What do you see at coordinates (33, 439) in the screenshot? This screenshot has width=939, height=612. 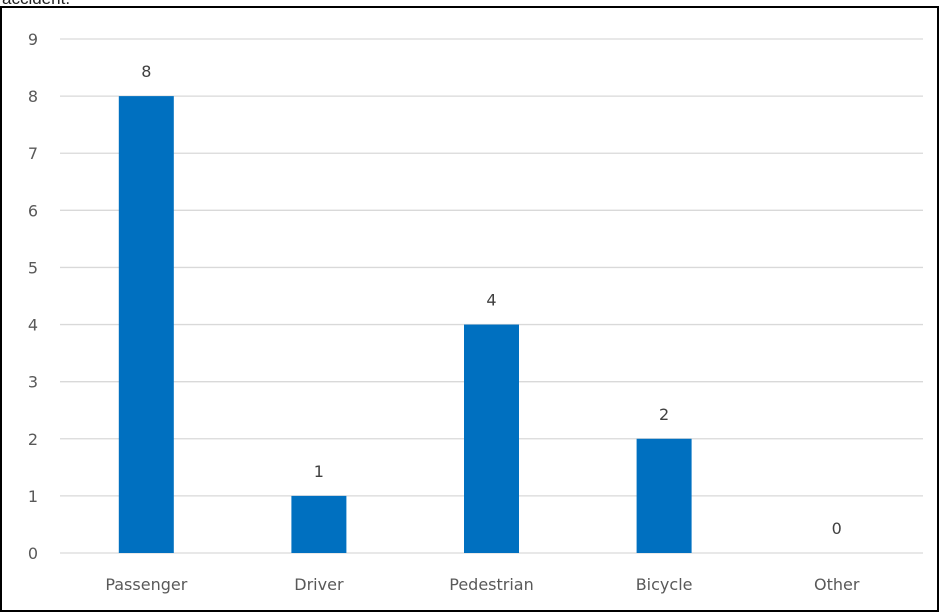 I see `y-tick-label: 2` at bounding box center [33, 439].